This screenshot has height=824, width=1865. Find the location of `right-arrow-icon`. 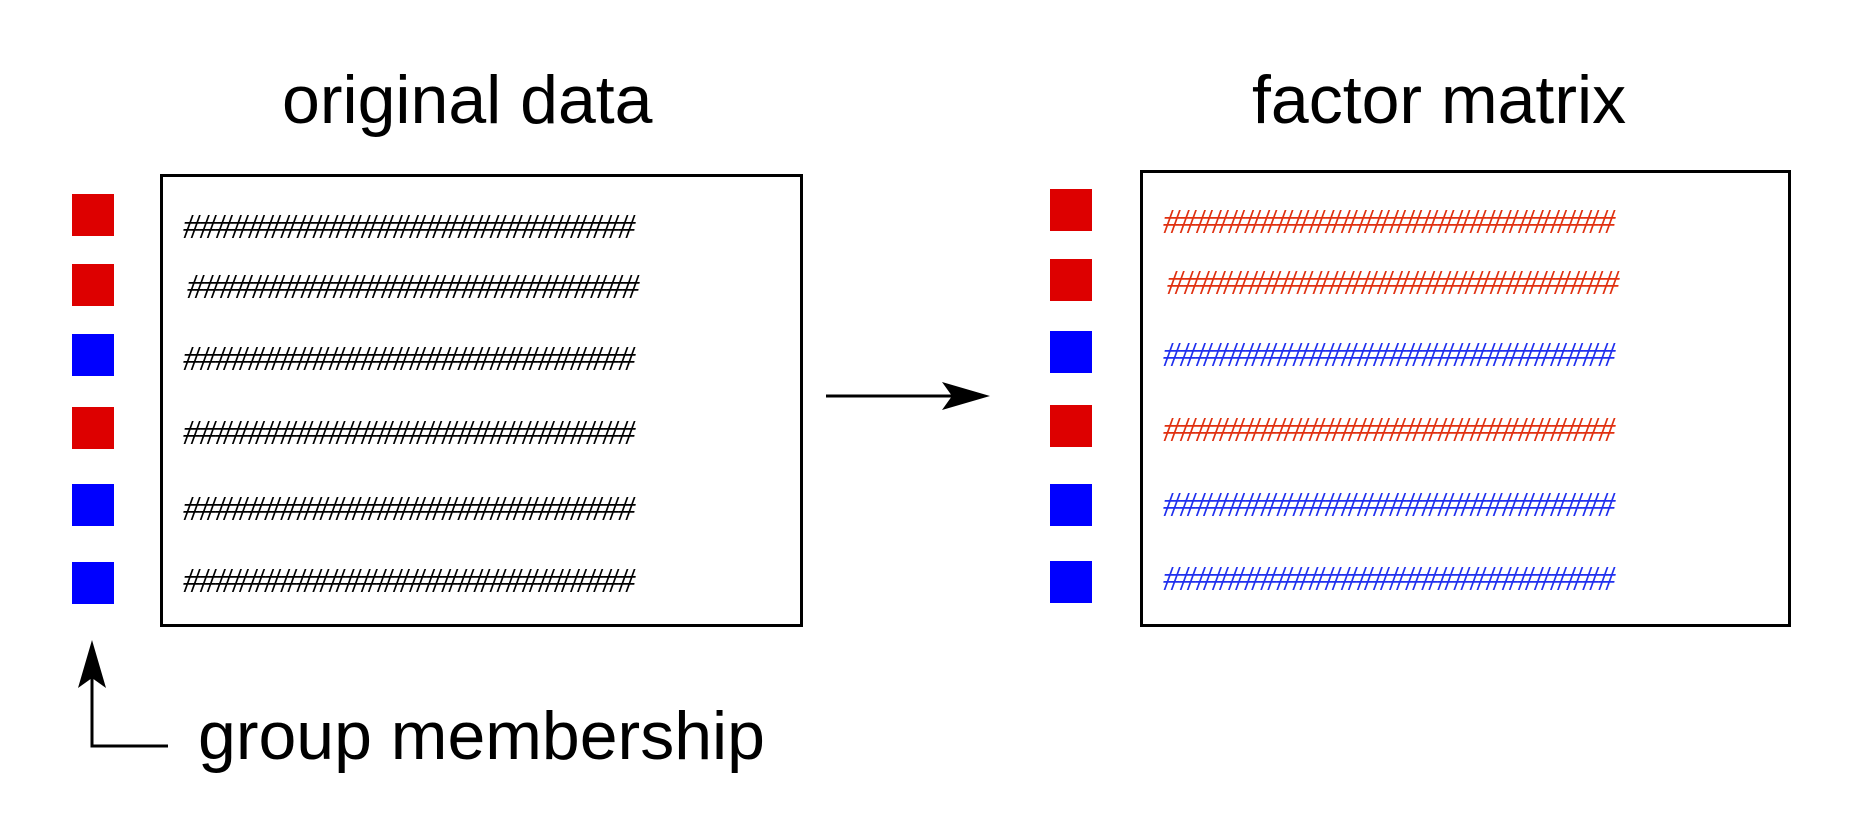

right-arrow-icon is located at coordinates (908, 396).